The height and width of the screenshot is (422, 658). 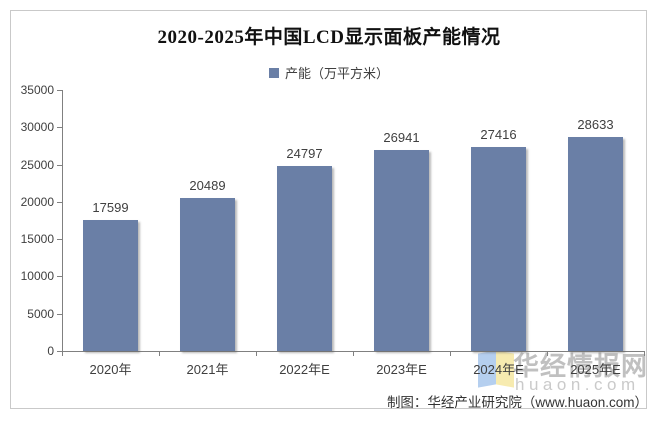 I want to click on y-axis-tick-label: 10000, so click(x=37, y=276).